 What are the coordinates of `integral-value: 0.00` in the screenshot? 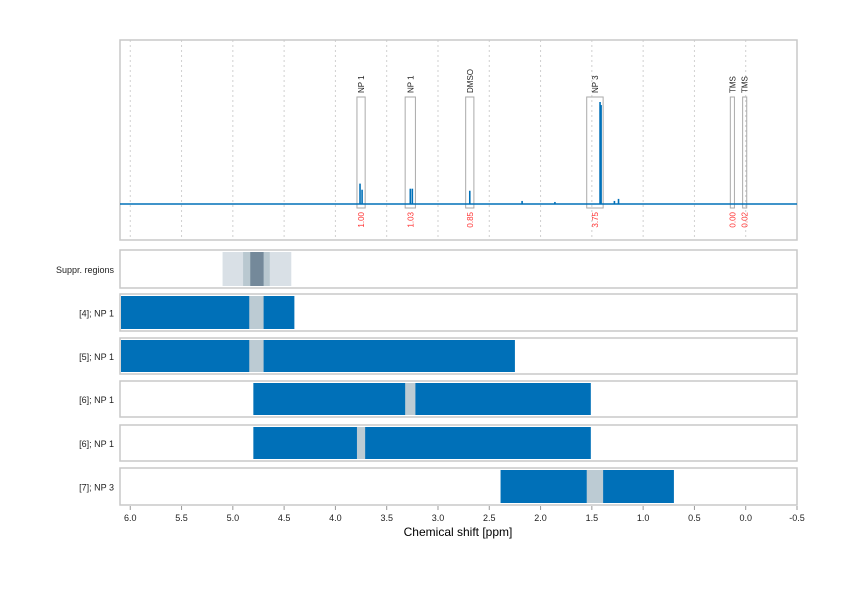 It's located at (732, 219).